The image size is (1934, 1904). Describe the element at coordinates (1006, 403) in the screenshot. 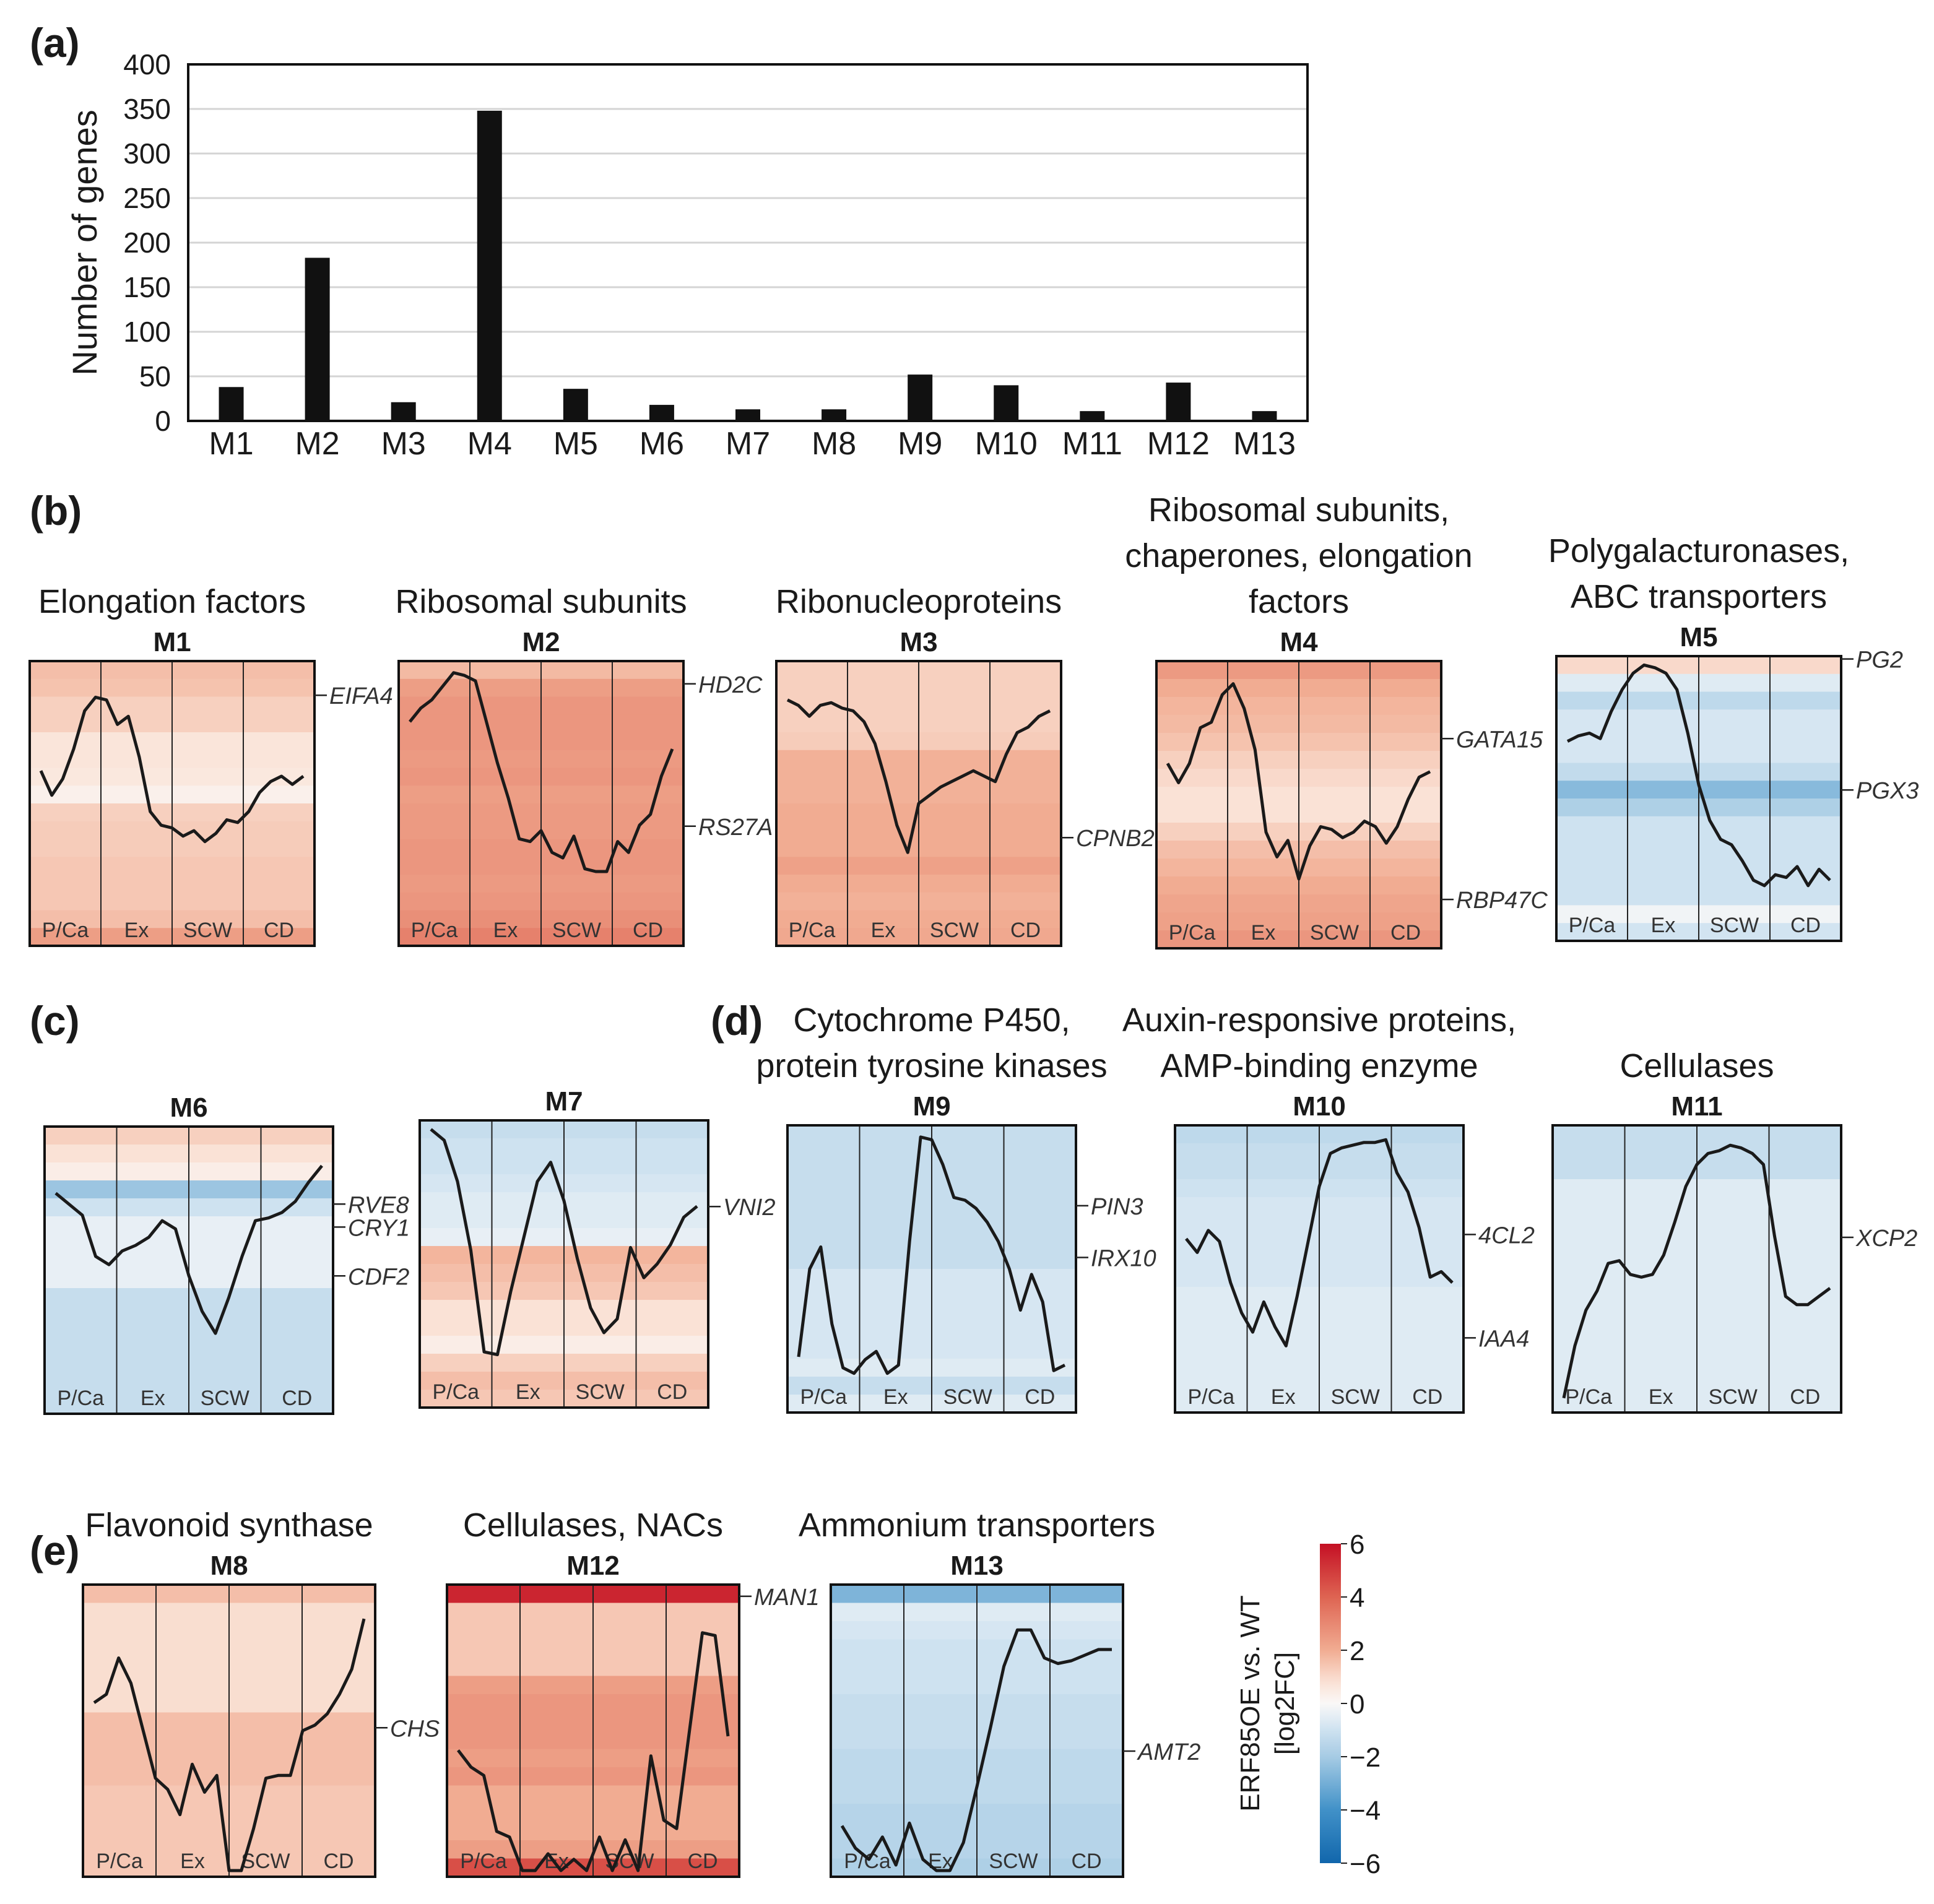

I see `bar-M10` at that location.